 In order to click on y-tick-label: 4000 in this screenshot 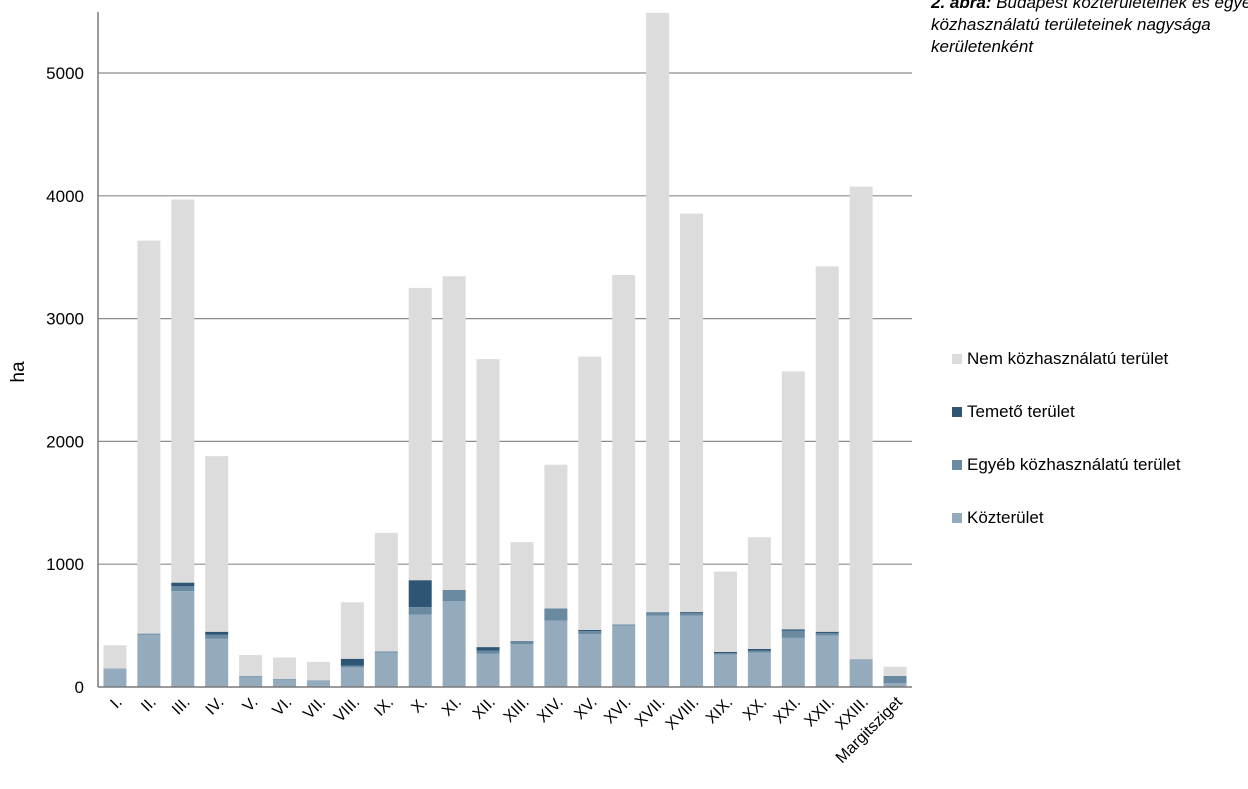, I will do `click(65, 196)`.